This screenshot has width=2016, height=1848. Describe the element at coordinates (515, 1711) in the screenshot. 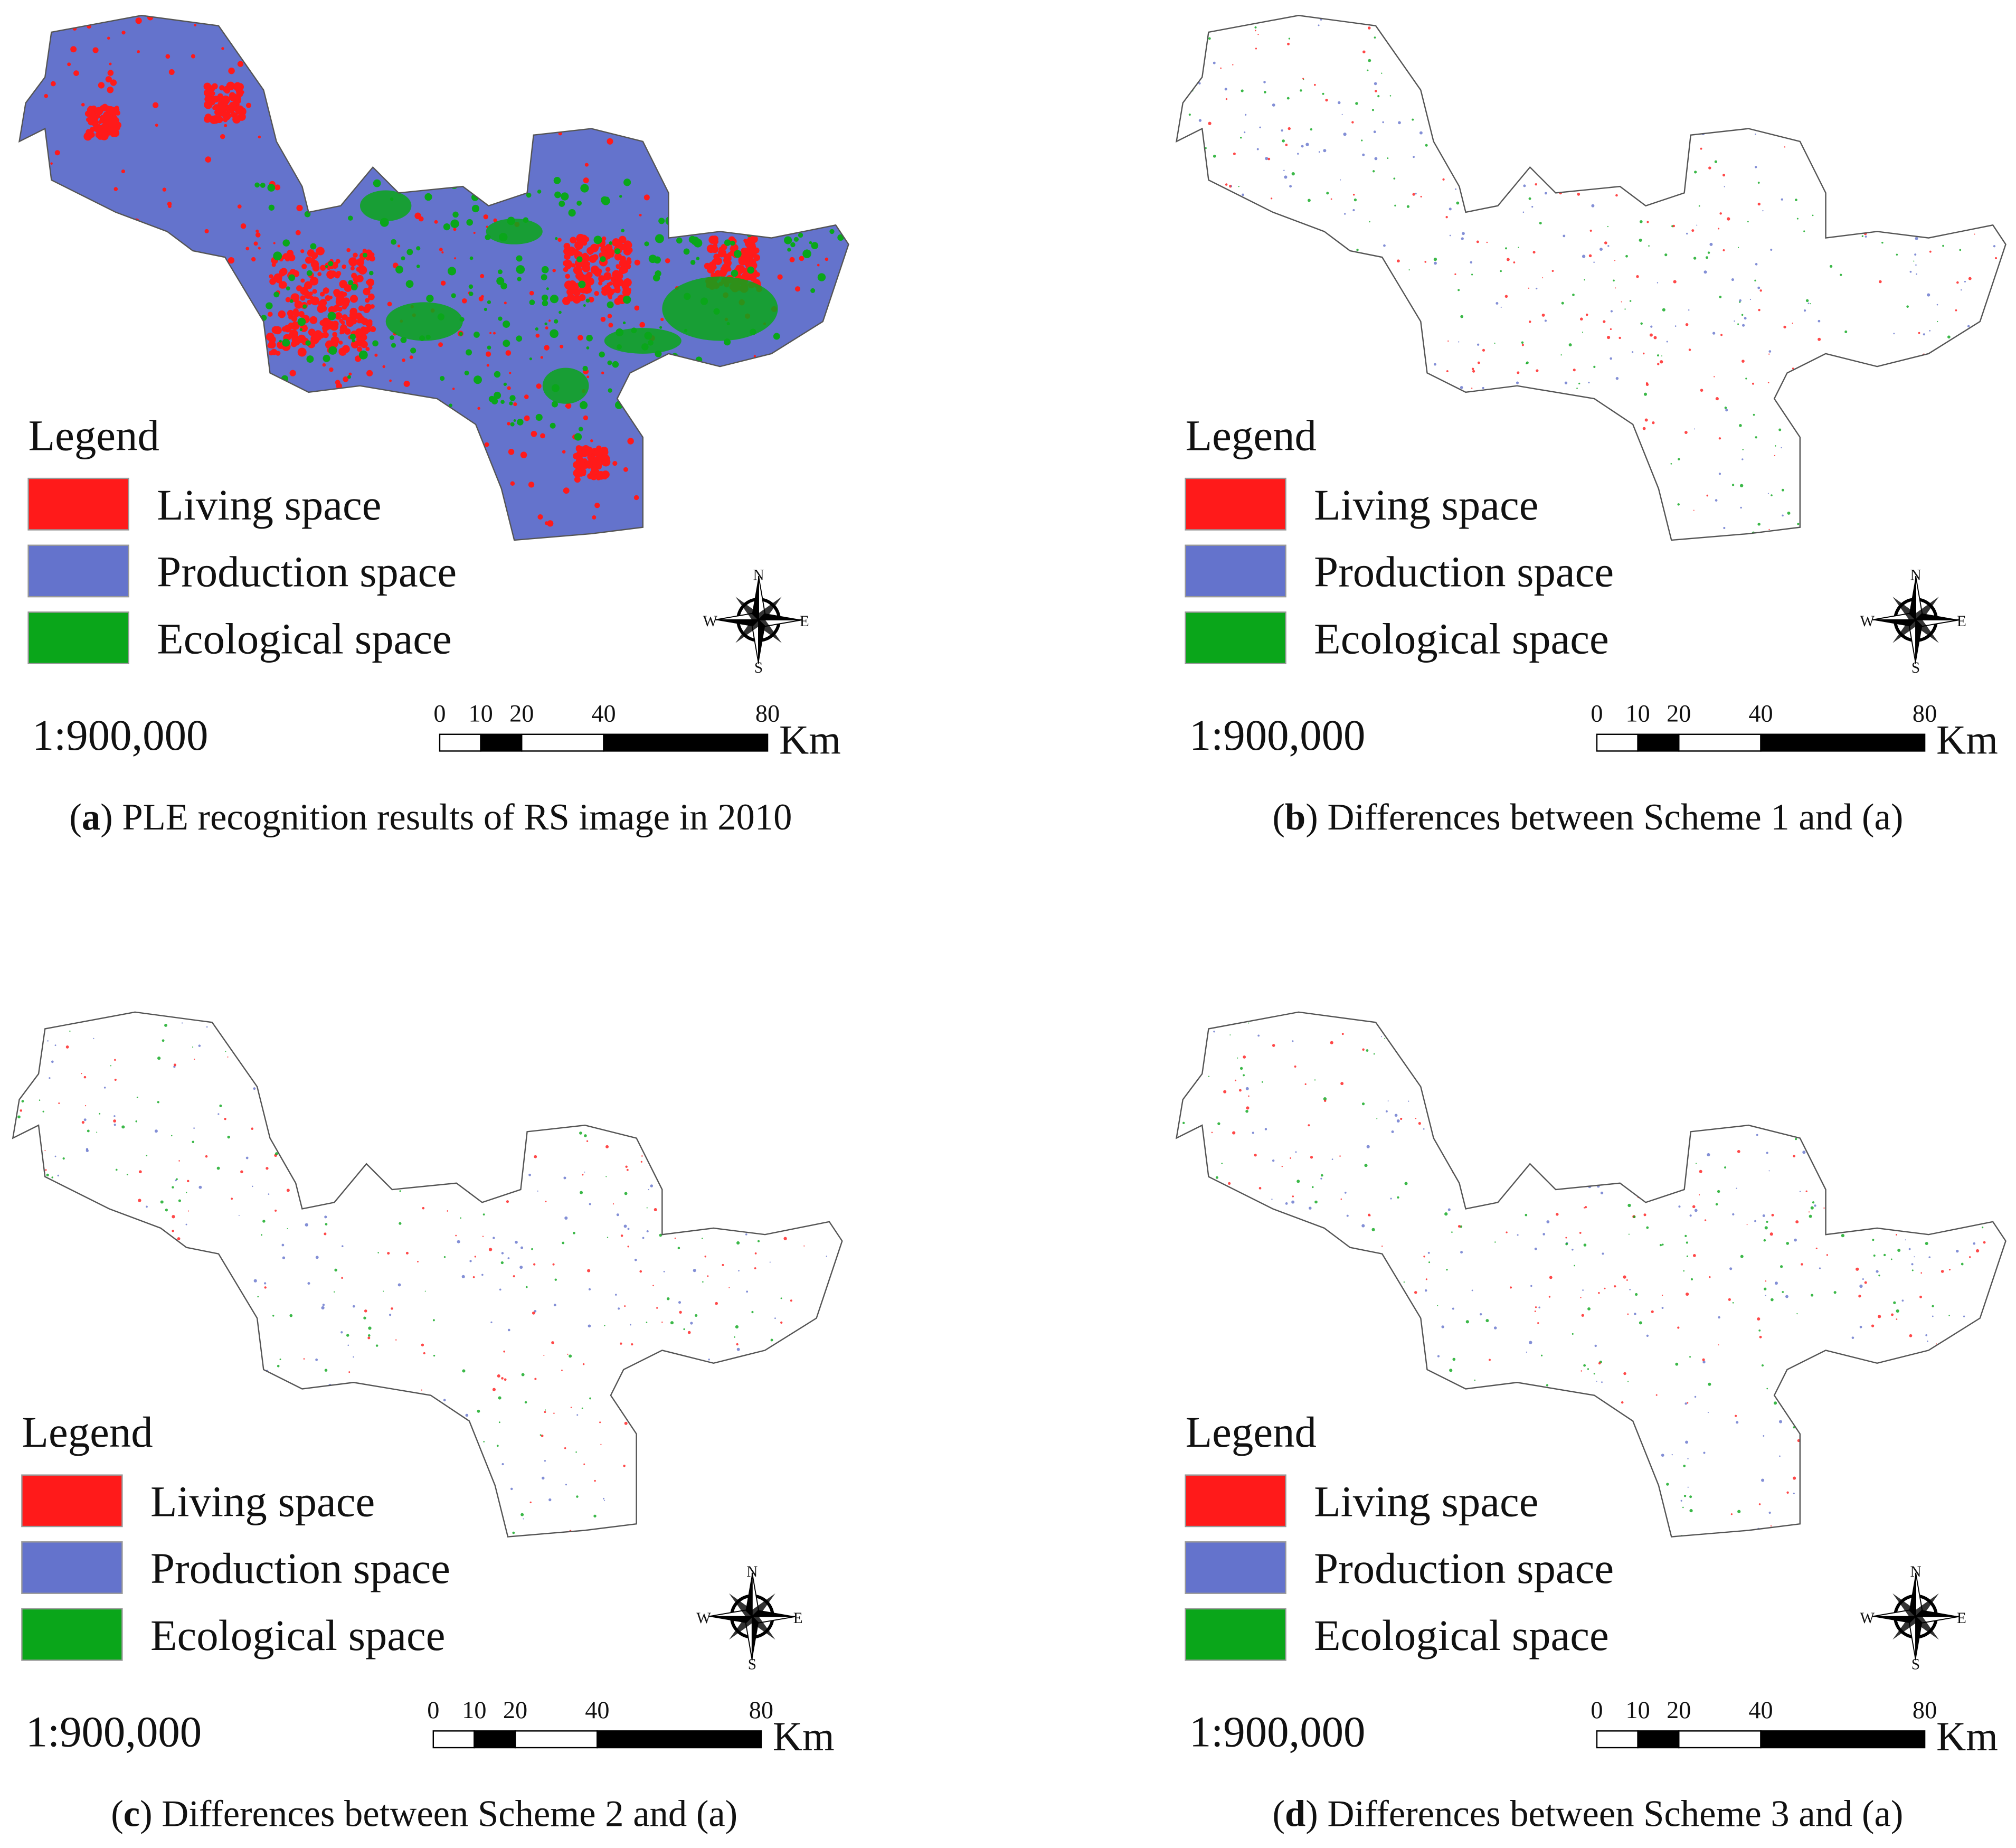

I see `scale-tick-label: 20` at that location.